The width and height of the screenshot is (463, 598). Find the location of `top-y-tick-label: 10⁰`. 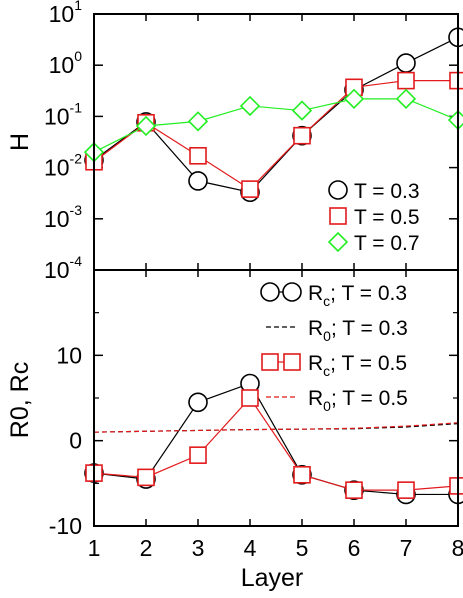

top-y-tick-label: 10⁰ is located at coordinates (66, 63).